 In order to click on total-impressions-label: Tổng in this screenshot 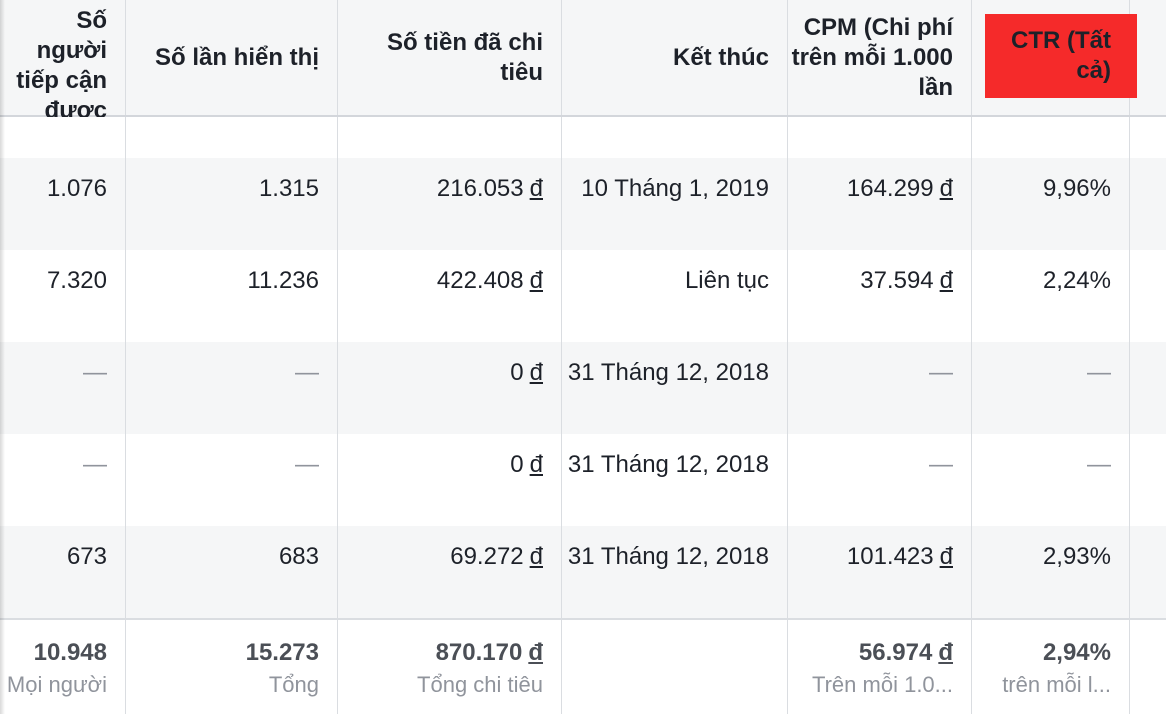, I will do `click(293, 684)`.